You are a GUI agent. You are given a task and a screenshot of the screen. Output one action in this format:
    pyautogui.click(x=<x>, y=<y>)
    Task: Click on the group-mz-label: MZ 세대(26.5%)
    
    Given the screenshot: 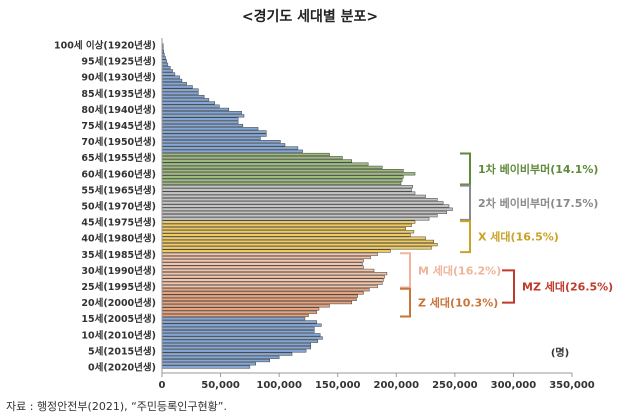 What is the action you would take?
    pyautogui.click(x=567, y=287)
    